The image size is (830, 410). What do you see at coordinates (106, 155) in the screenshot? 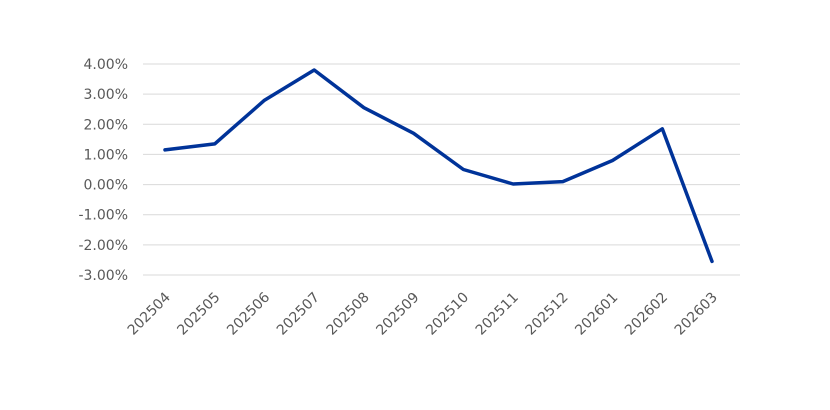
I see `y-tick-label: 1.00%` at bounding box center [106, 155].